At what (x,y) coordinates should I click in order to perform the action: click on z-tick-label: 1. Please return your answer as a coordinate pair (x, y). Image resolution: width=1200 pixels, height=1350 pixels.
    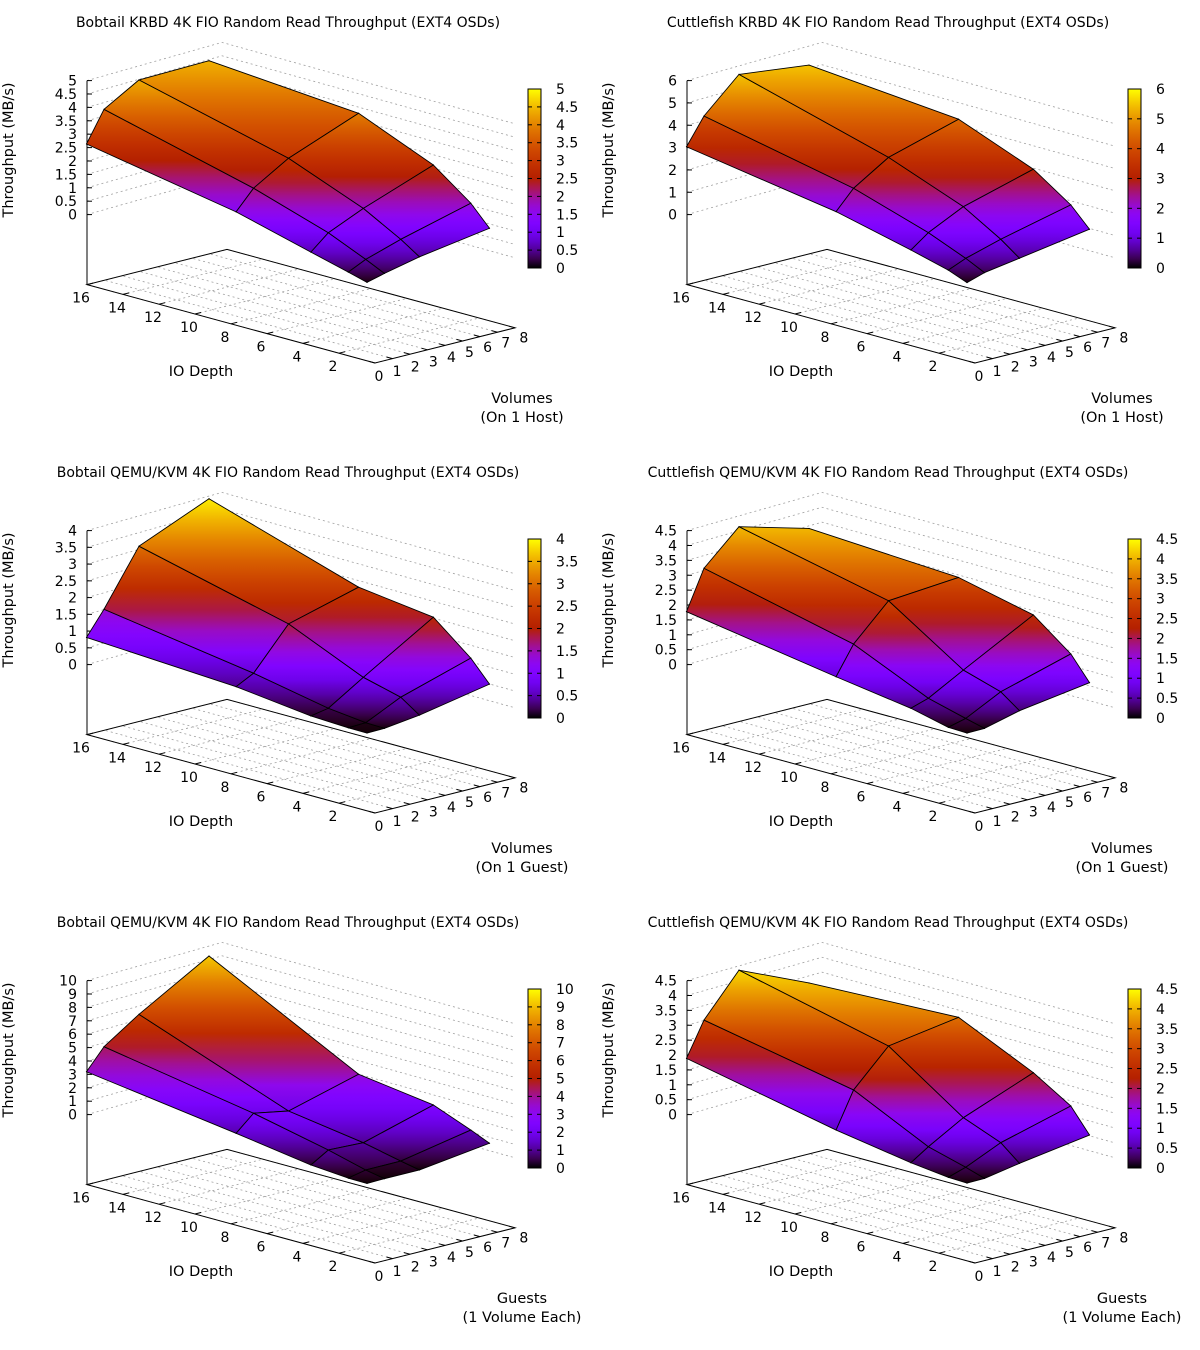
    Looking at the image, I should click on (672, 193).